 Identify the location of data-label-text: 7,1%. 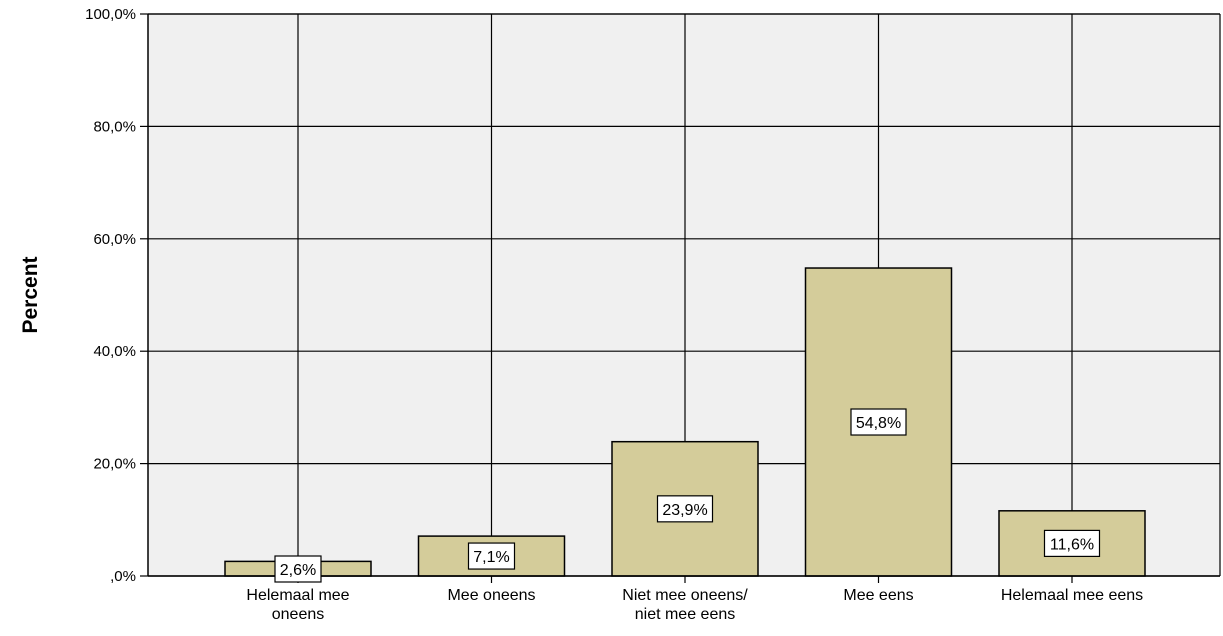
(491, 557).